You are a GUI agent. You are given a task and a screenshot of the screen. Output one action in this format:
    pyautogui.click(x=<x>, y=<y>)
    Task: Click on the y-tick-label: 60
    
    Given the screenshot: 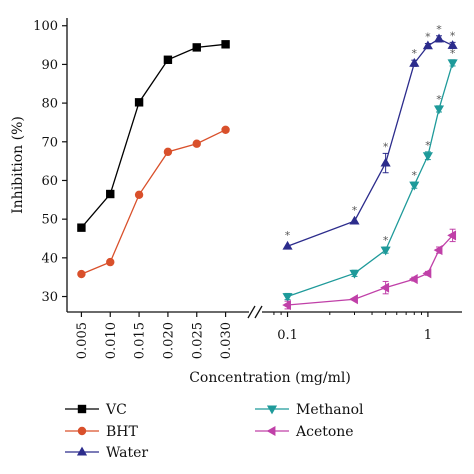 What is the action you would take?
    pyautogui.click(x=49, y=181)
    